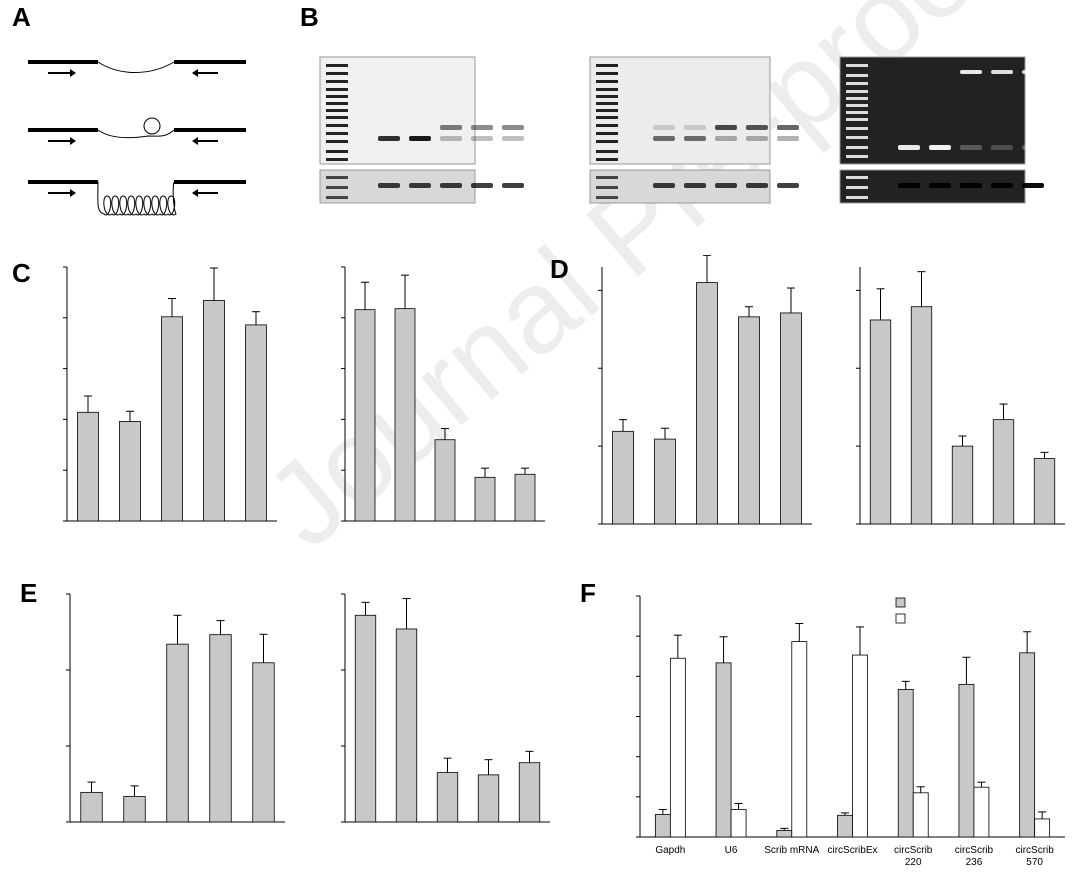 The image size is (1080, 873). What do you see at coordinates (445, 708) in the screenshot?
I see `chart-e-mrna` at bounding box center [445, 708].